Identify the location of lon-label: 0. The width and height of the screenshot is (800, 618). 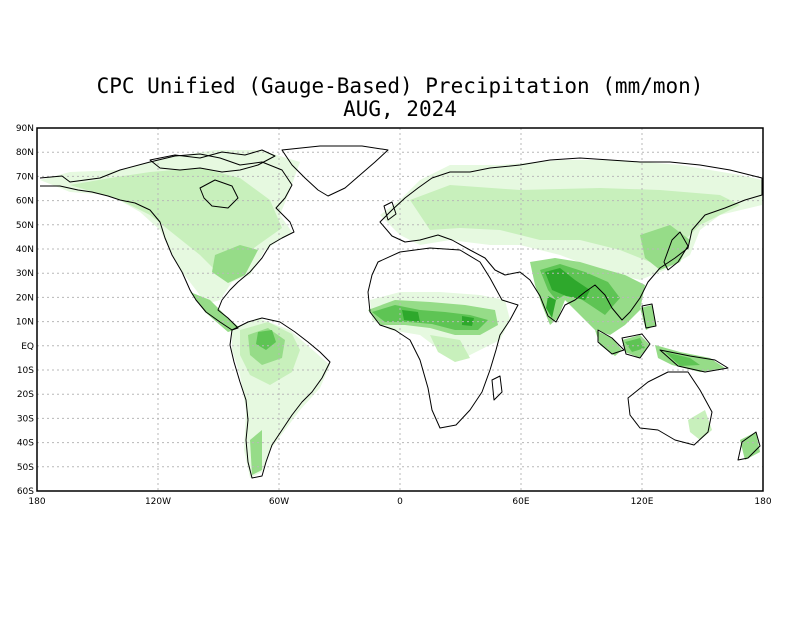
(400, 502).